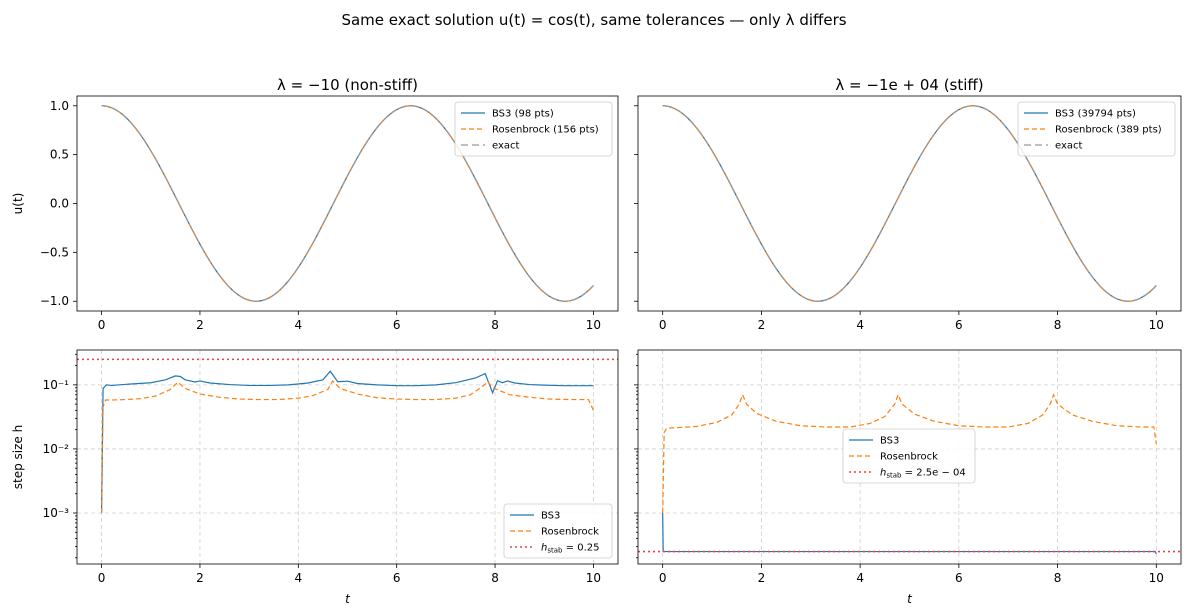  I want to click on bottom-left-xtick-label: 8, so click(495, 578).